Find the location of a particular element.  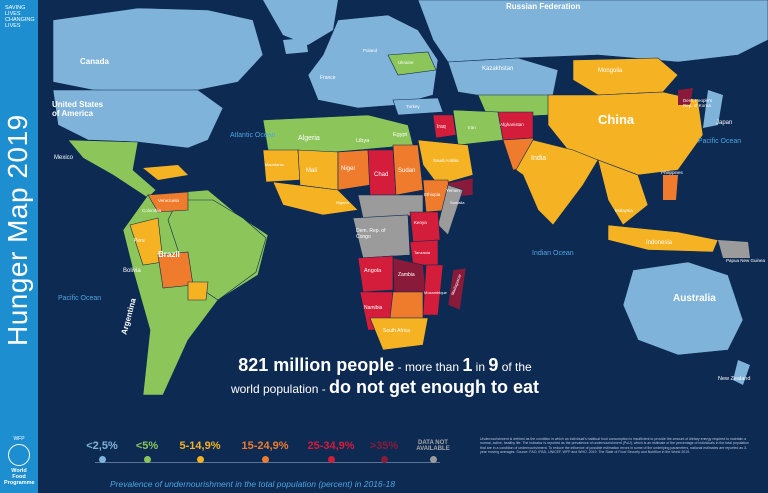

label-philippines: Philippines is located at coordinates (672, 172).